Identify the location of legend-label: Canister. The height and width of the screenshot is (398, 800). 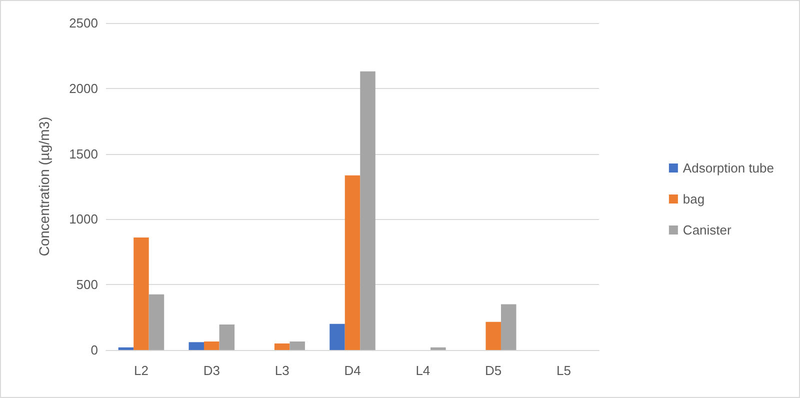
(707, 230).